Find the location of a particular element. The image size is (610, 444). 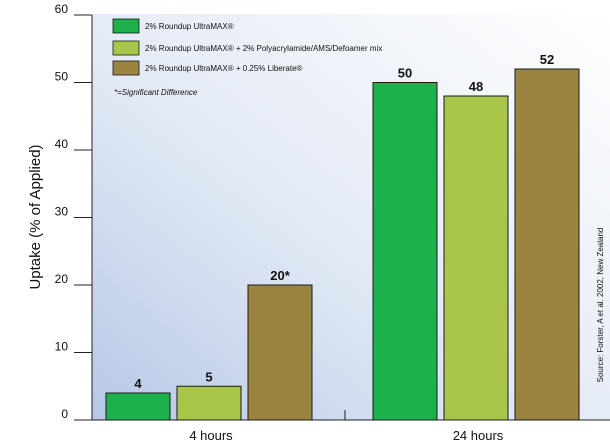

bar-value-label: 52 is located at coordinates (547, 59).